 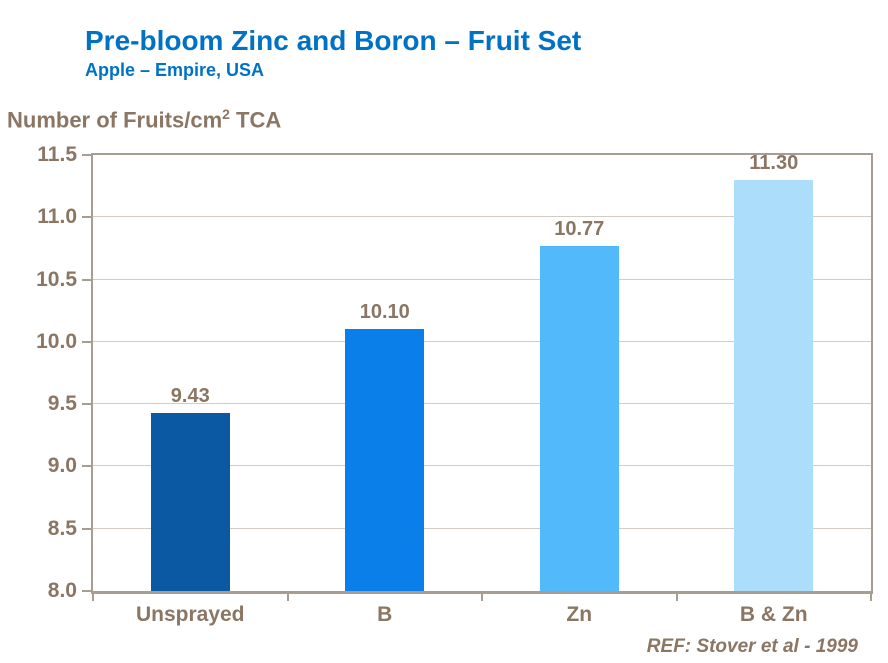 I want to click on y-axis-title-prefix: Number of Fruits/cm, so click(x=115, y=120).